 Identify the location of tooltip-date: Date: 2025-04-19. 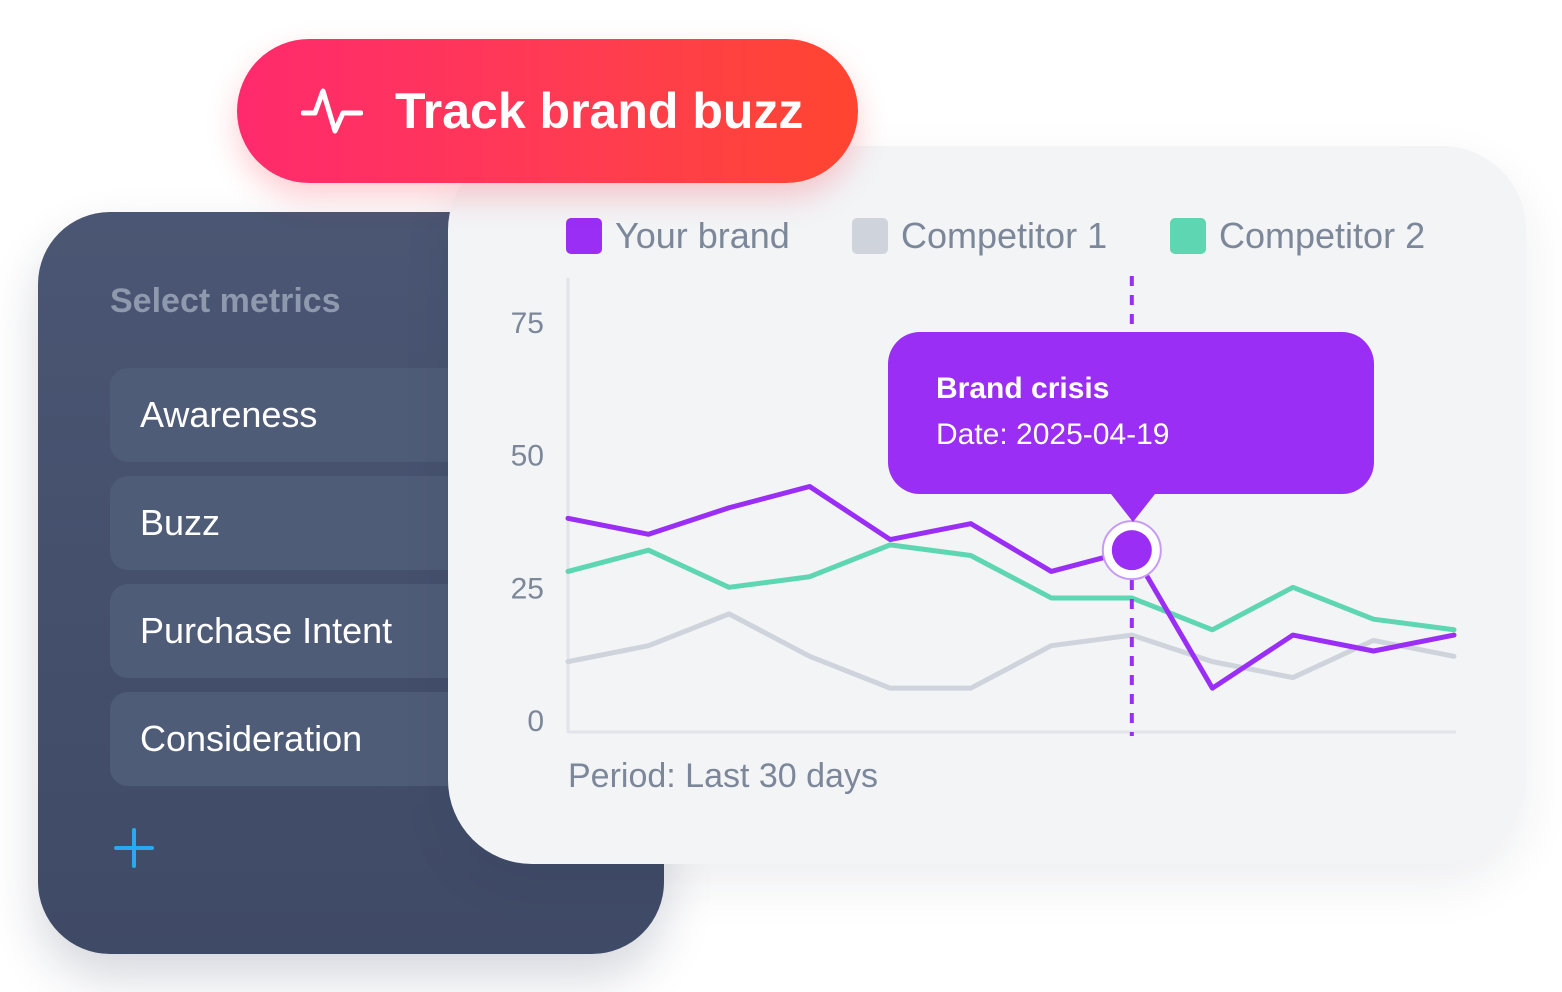
(1053, 434).